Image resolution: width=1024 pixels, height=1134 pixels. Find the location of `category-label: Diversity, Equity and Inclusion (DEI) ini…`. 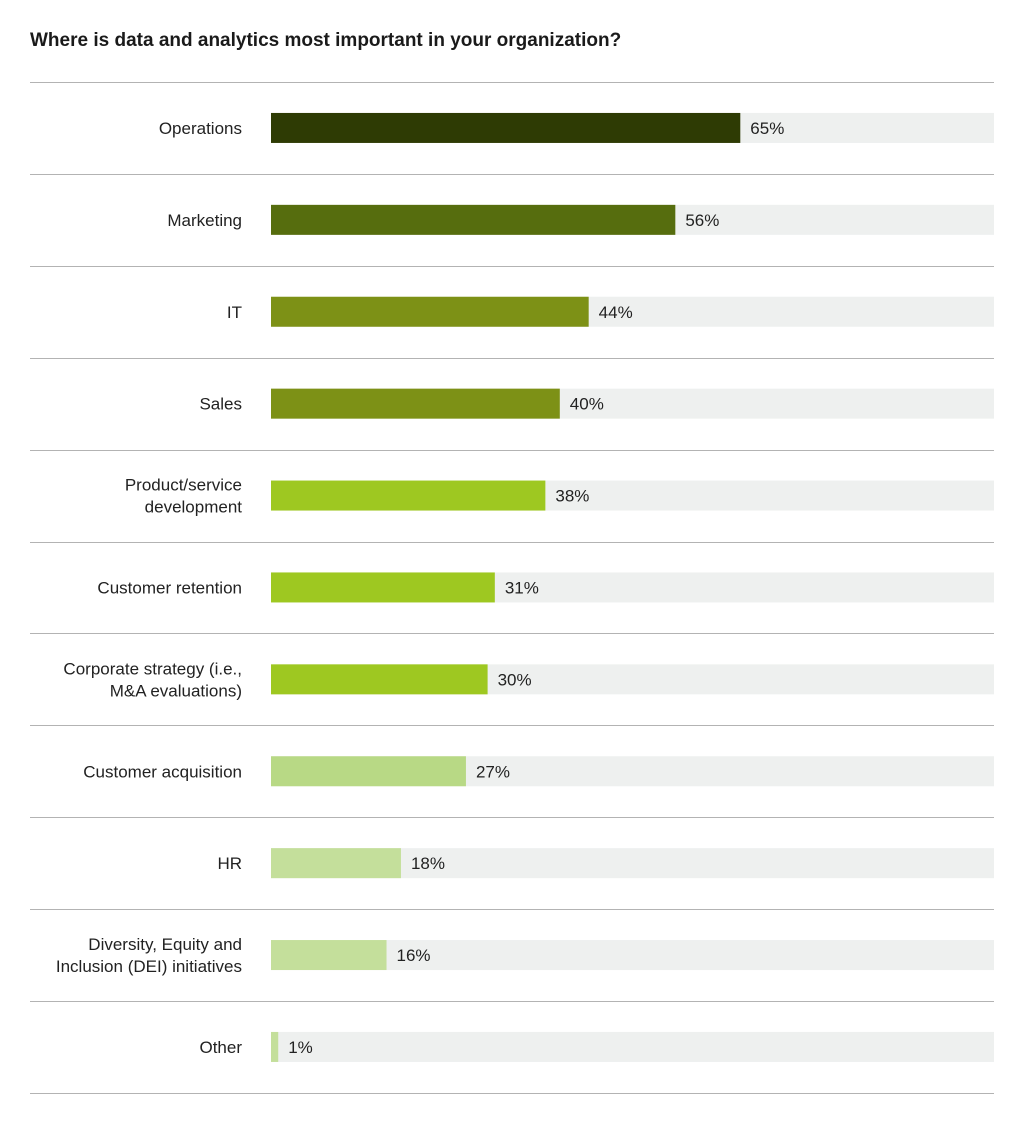

category-label: Diversity, Equity and Inclusion (DEI) ini… is located at coordinates (149, 955).